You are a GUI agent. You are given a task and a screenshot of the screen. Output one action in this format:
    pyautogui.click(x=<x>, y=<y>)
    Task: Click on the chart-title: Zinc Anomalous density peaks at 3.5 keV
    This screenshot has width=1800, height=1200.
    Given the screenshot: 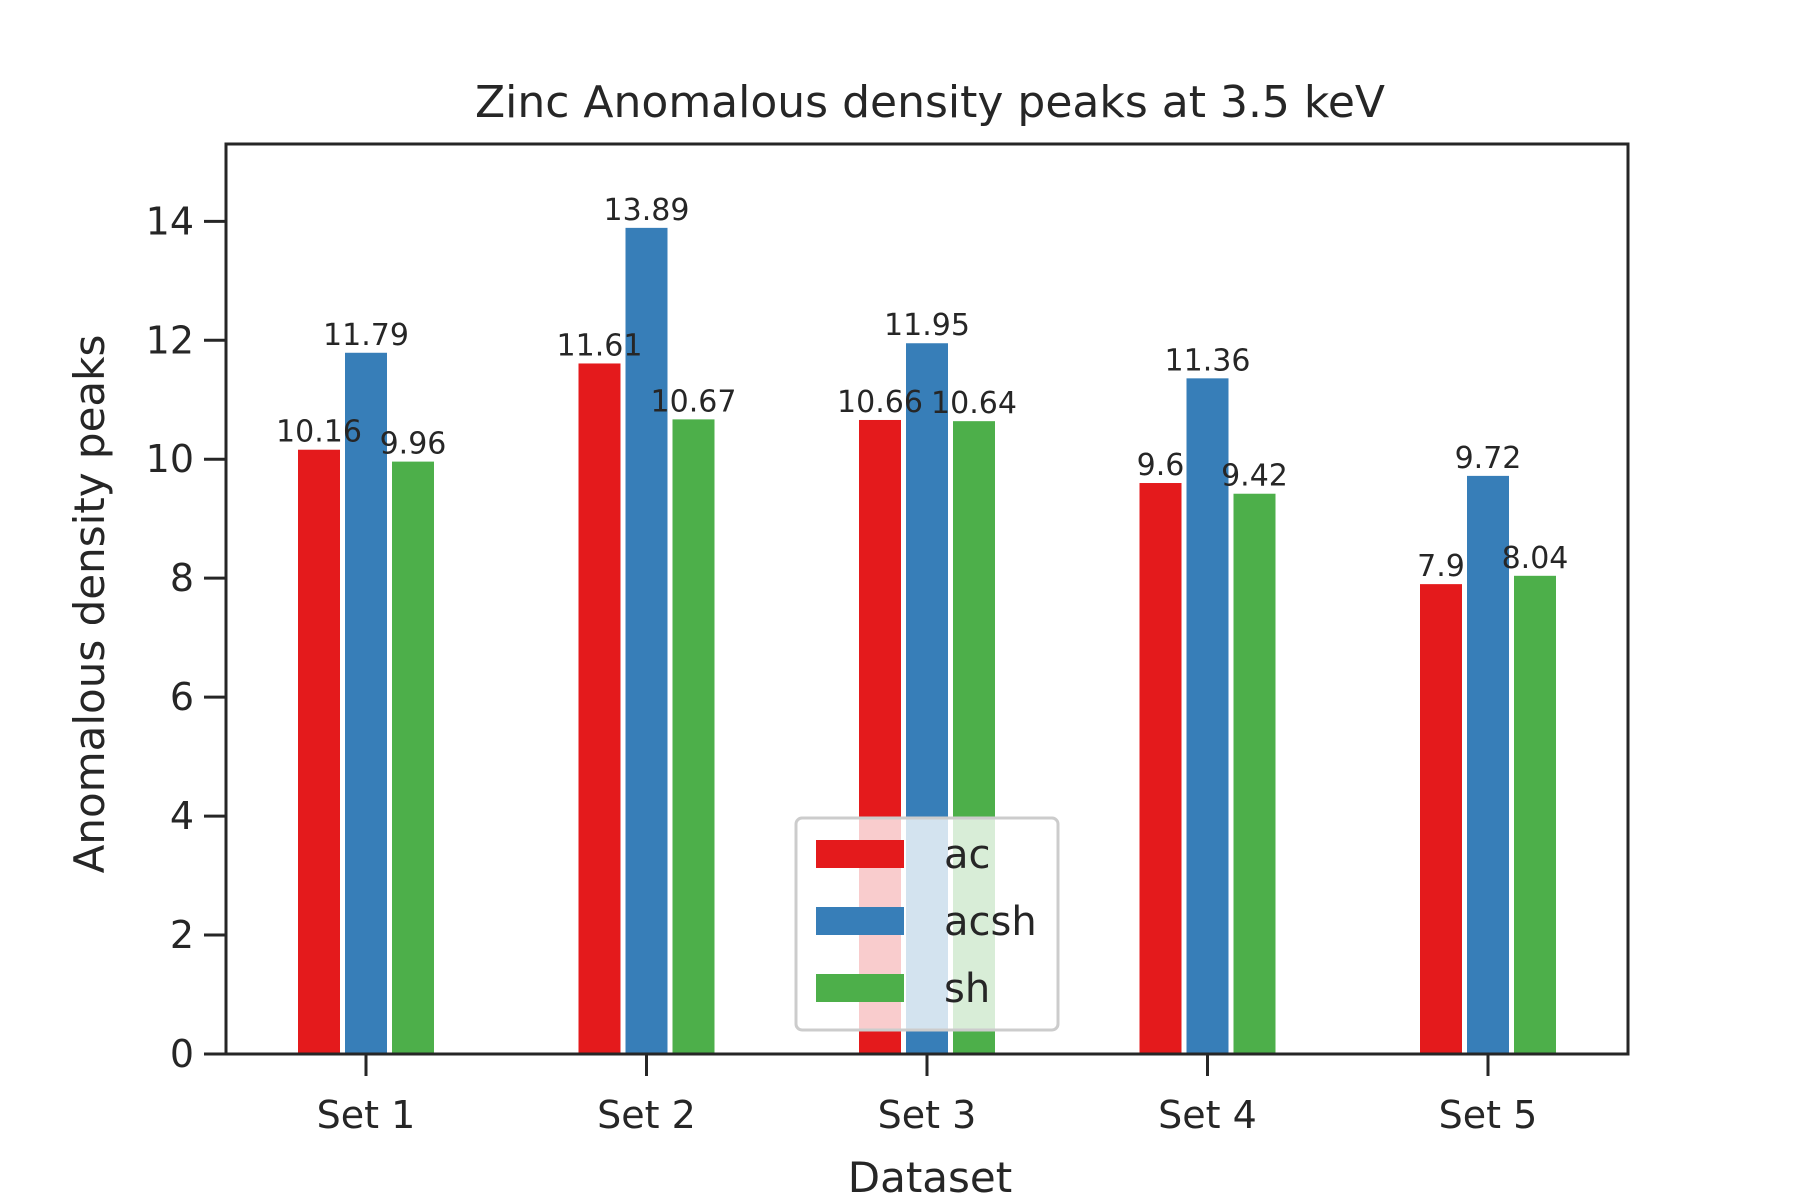 What is the action you would take?
    pyautogui.click(x=930, y=102)
    